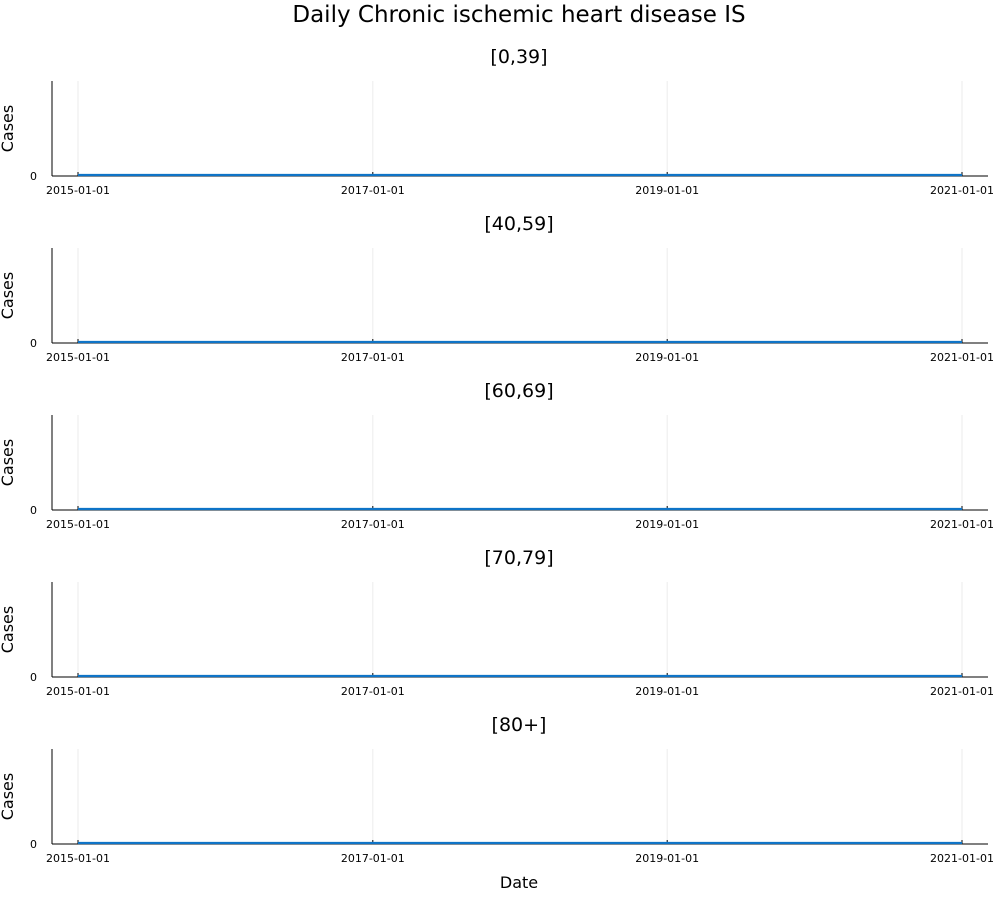  I want to click on panel-title: [80+], so click(519, 725).